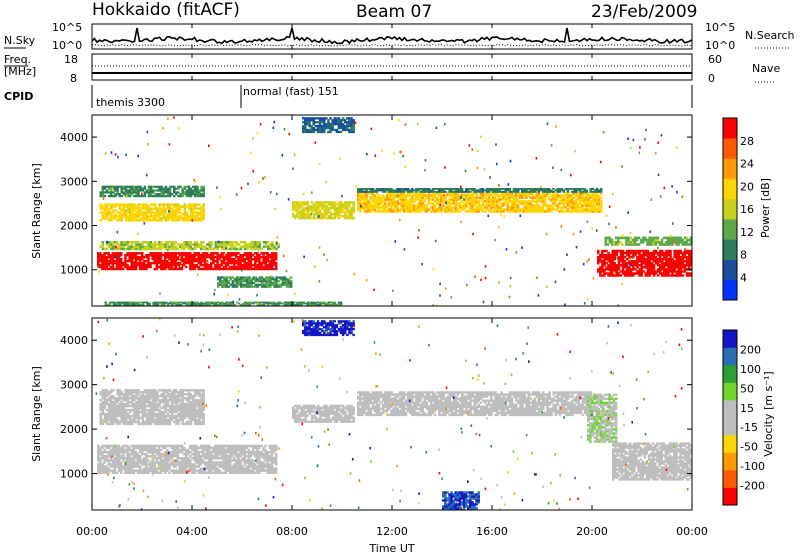 The height and width of the screenshot is (554, 800). Describe the element at coordinates (166, 10) in the screenshot. I see `site-title: Hokkaido (fitACF)` at that location.